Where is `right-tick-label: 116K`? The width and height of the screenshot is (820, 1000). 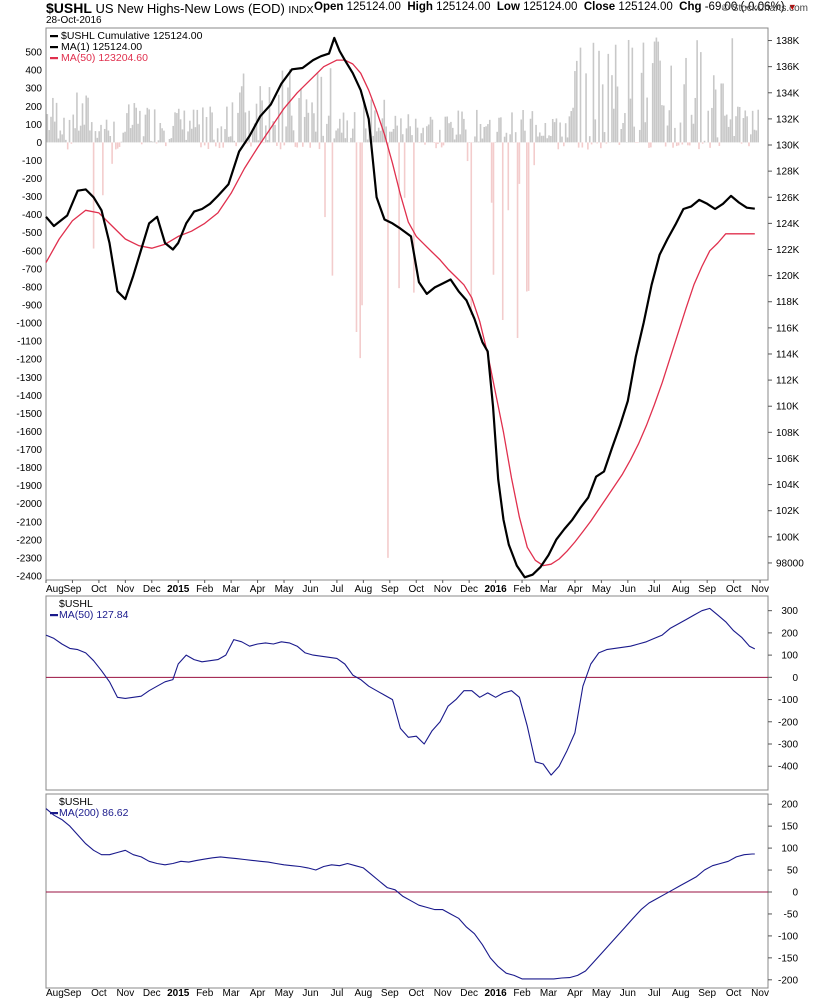
right-tick-label: 116K is located at coordinates (787, 328).